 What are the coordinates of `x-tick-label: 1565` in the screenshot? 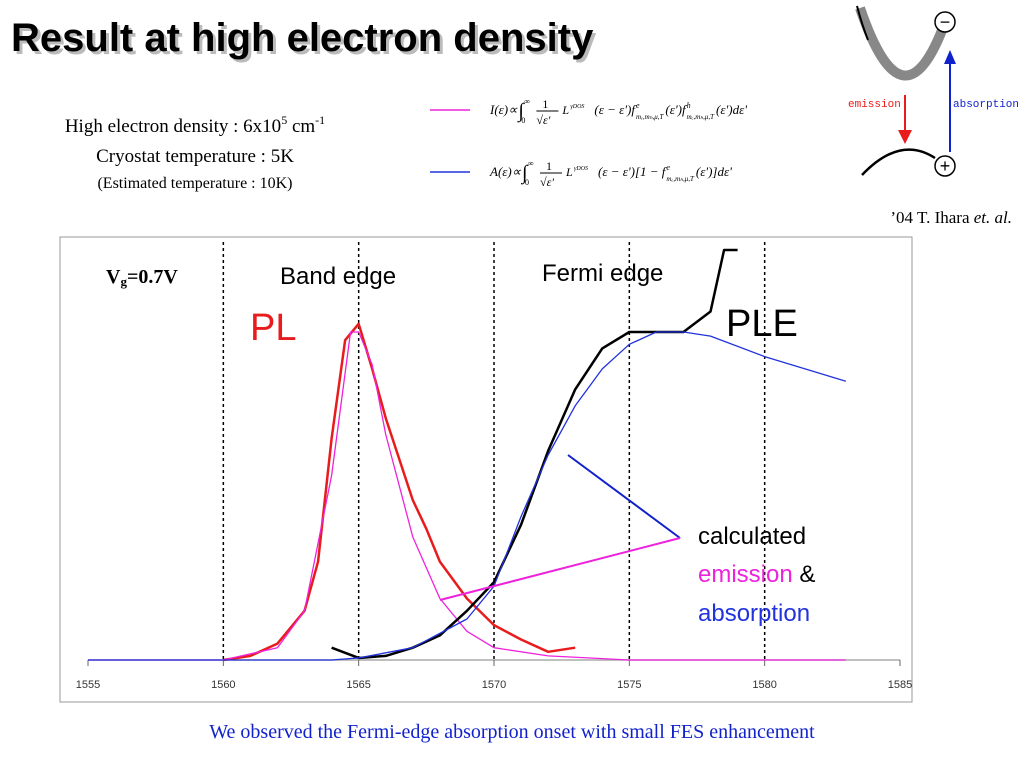 It's located at (358, 685).